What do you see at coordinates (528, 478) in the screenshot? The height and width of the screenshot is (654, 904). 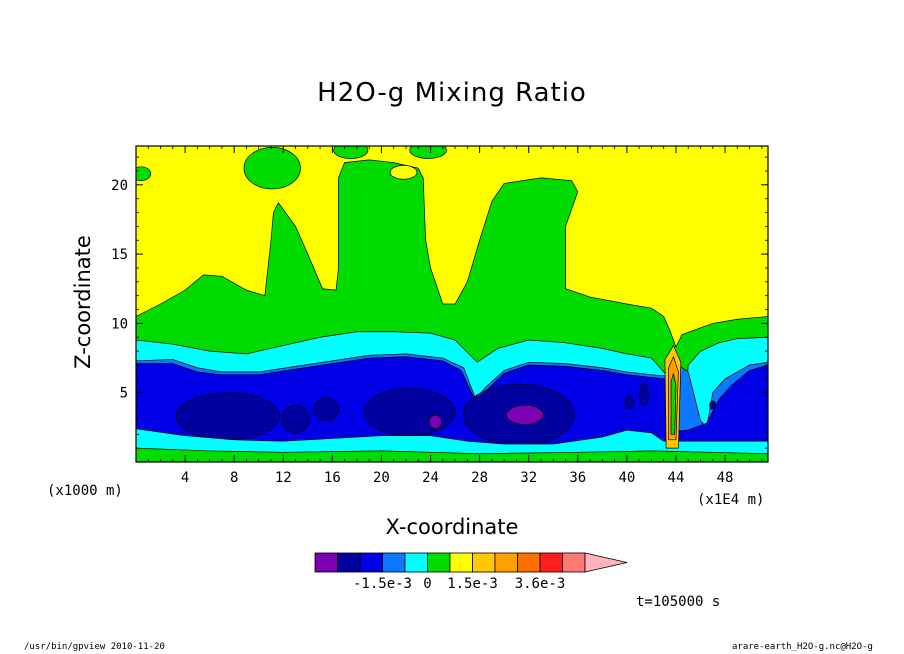 I see `x-tick-label: 32` at bounding box center [528, 478].